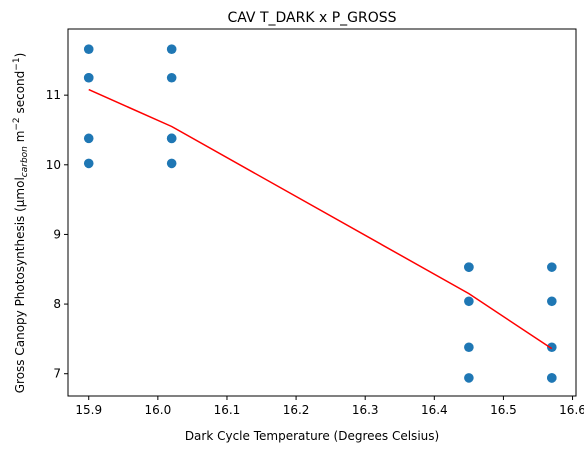 Image resolution: width=584 pixels, height=453 pixels. I want to click on y-tick-label: 7, so click(57, 374).